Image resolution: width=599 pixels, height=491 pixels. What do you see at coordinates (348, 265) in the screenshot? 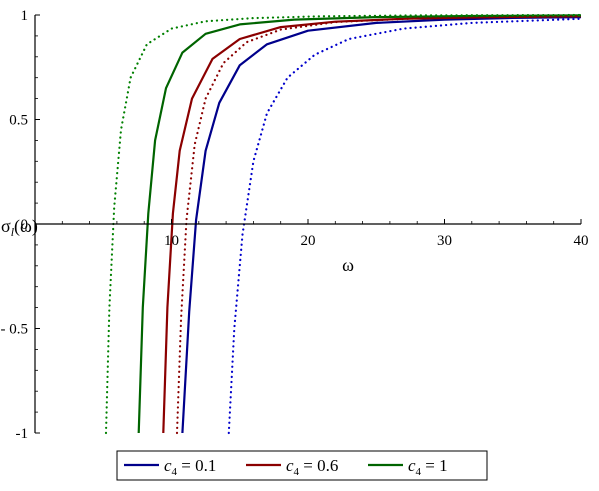
I see `x-axis-label: ω` at bounding box center [348, 265].